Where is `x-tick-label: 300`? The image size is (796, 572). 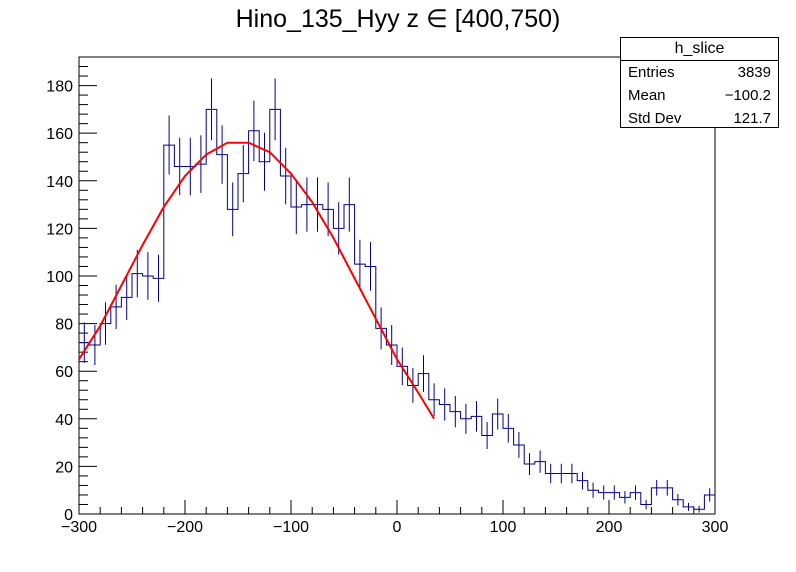 x-tick-label: 300 is located at coordinates (715, 527).